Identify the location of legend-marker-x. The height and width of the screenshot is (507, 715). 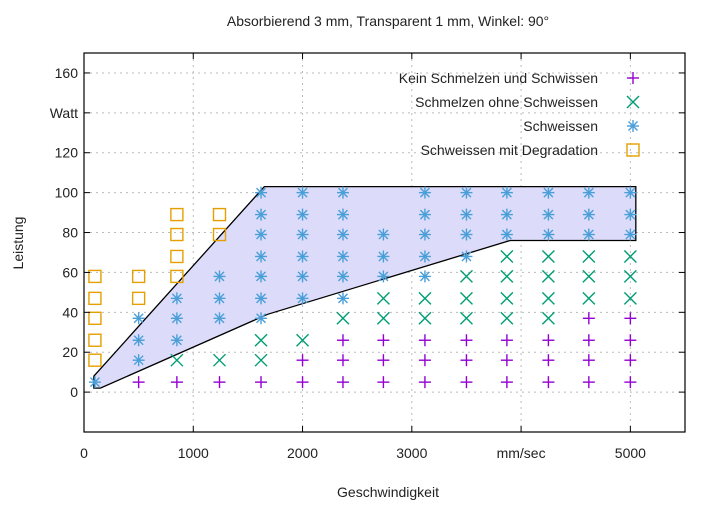
(633, 102).